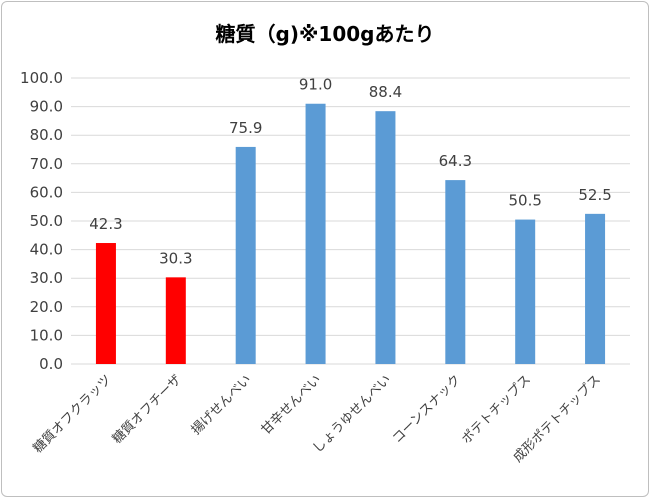 The image size is (650, 498). I want to click on category-label: 糖質オフクラッツ, so click(72, 414).